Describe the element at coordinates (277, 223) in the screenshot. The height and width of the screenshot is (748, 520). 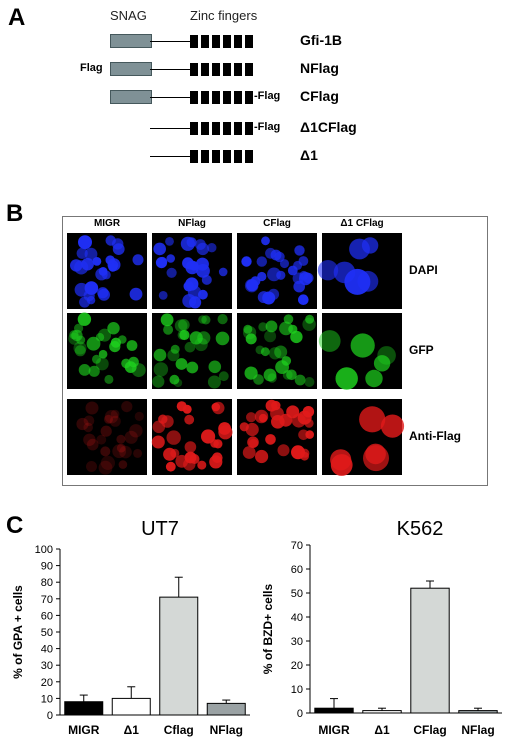
I see `micrograph-column-header: CFlag` at that location.